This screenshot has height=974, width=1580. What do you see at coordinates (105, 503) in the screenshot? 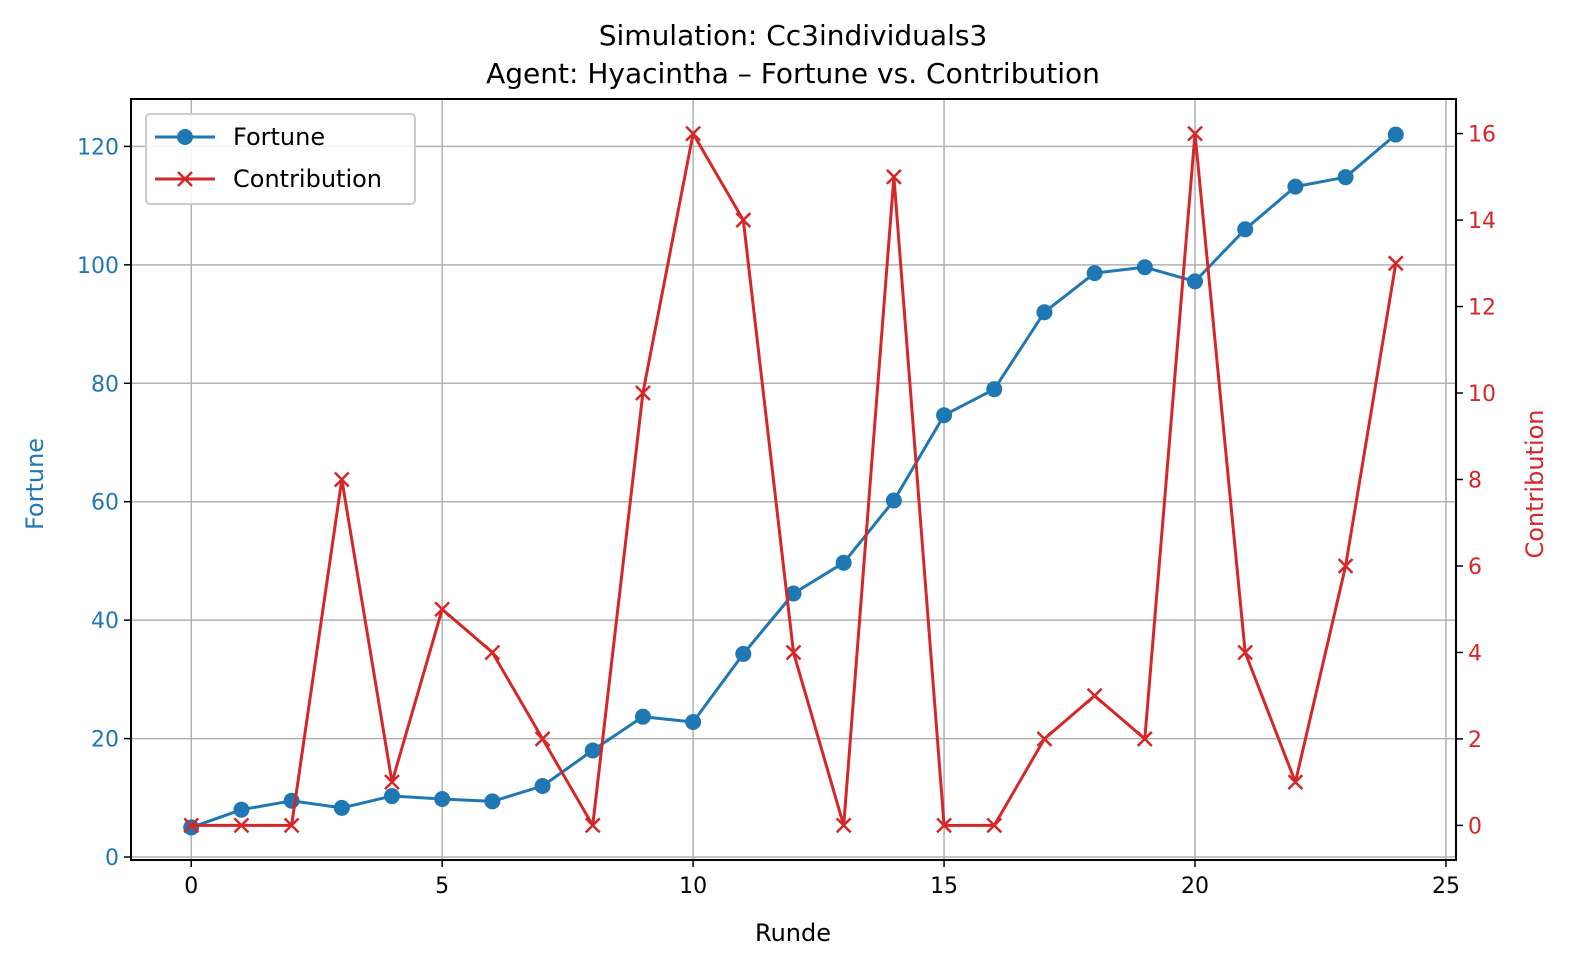
I see `y-left-tick-label: 60` at bounding box center [105, 503].